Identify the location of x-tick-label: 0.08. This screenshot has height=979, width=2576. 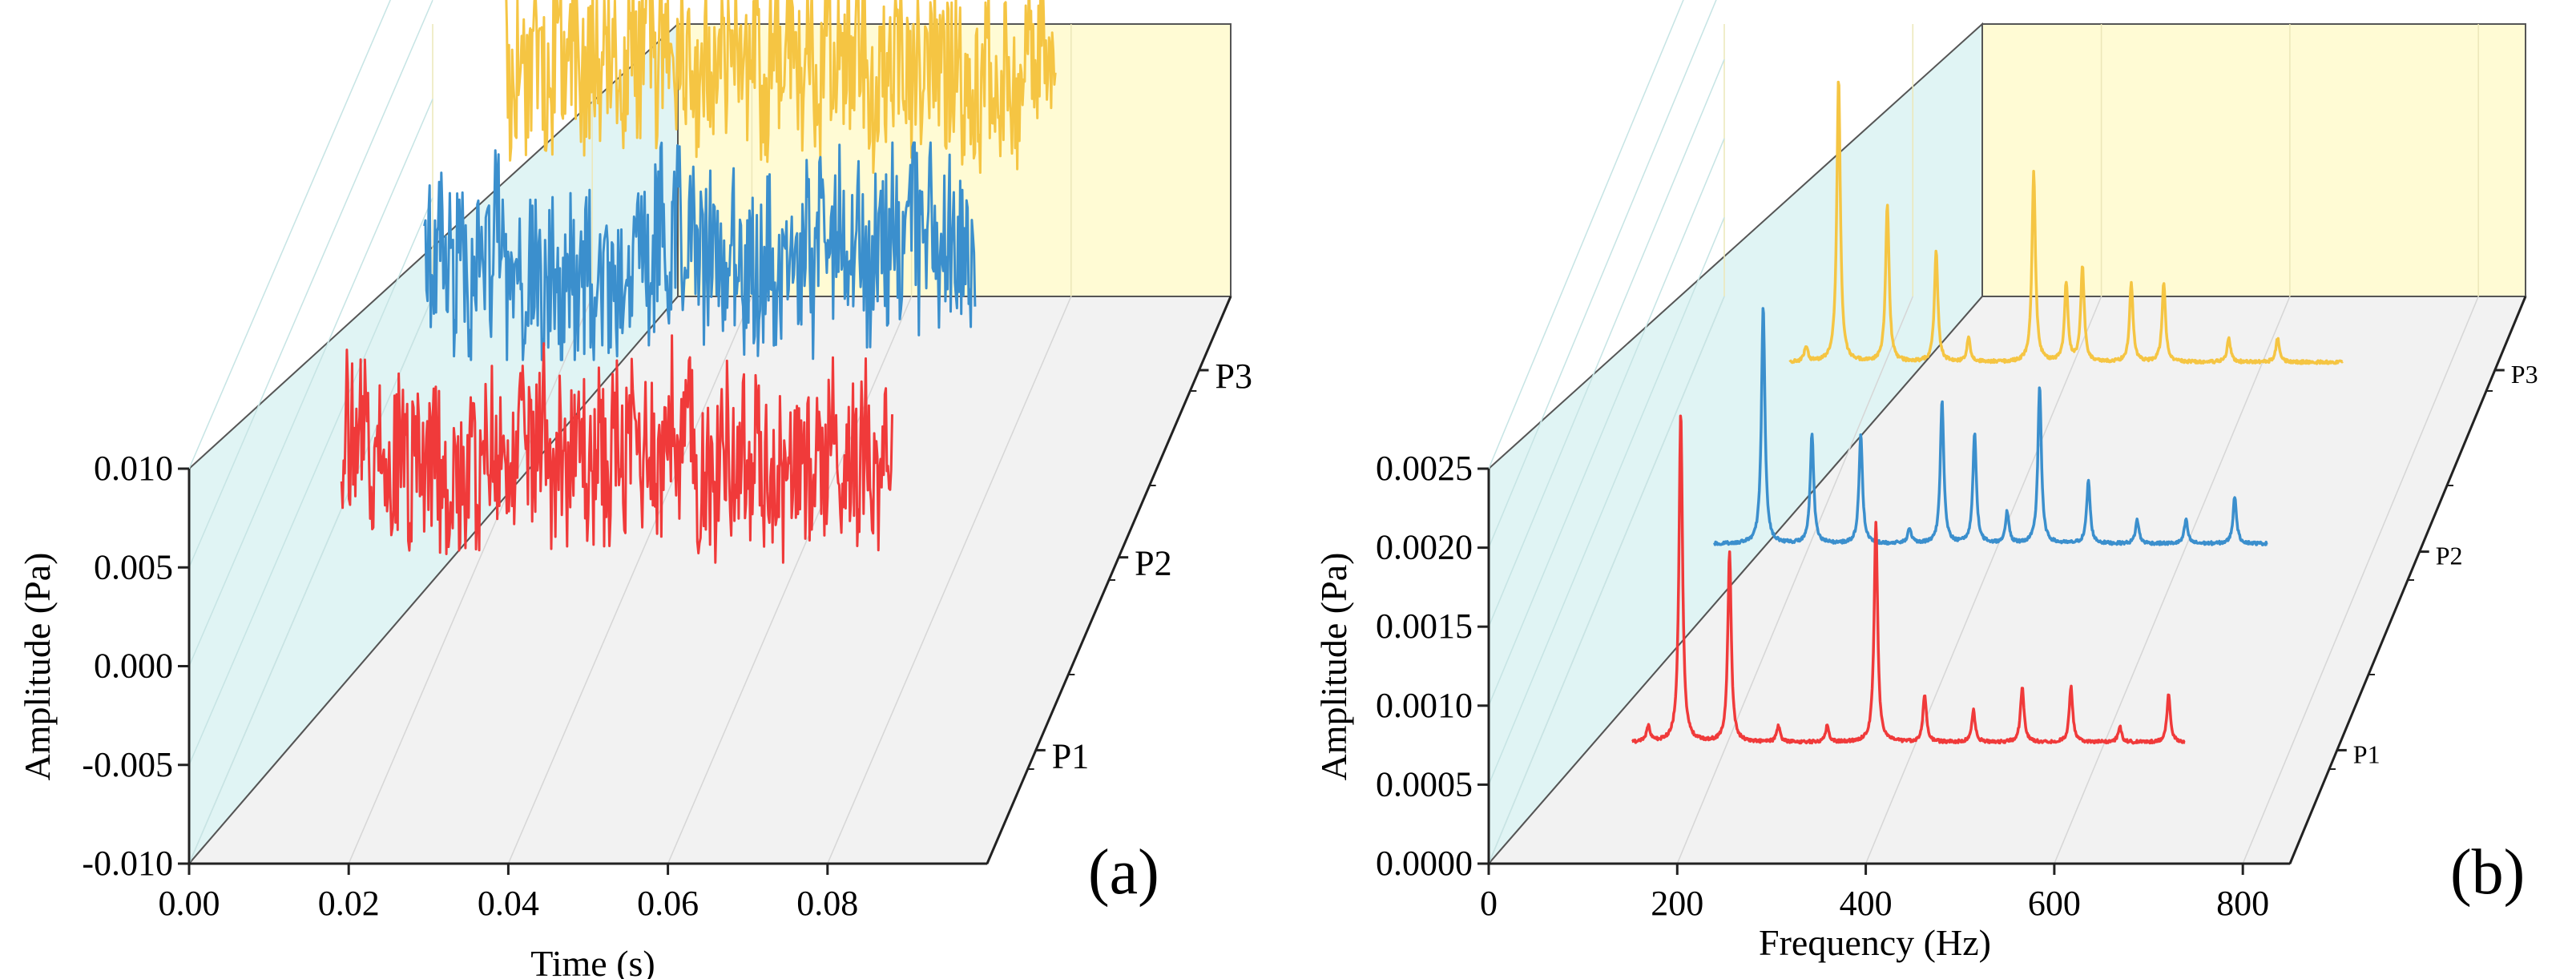
(827, 904).